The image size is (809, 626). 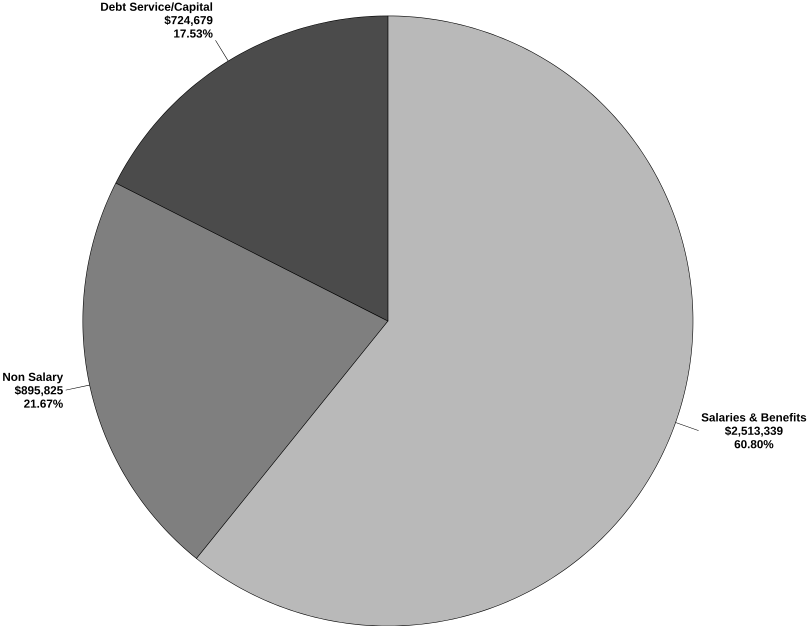 I want to click on slice-label: Non Salary, so click(x=33, y=378).